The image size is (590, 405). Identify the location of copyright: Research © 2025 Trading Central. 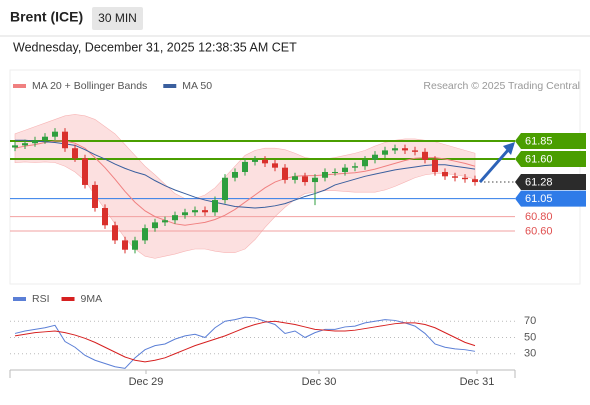
(501, 86).